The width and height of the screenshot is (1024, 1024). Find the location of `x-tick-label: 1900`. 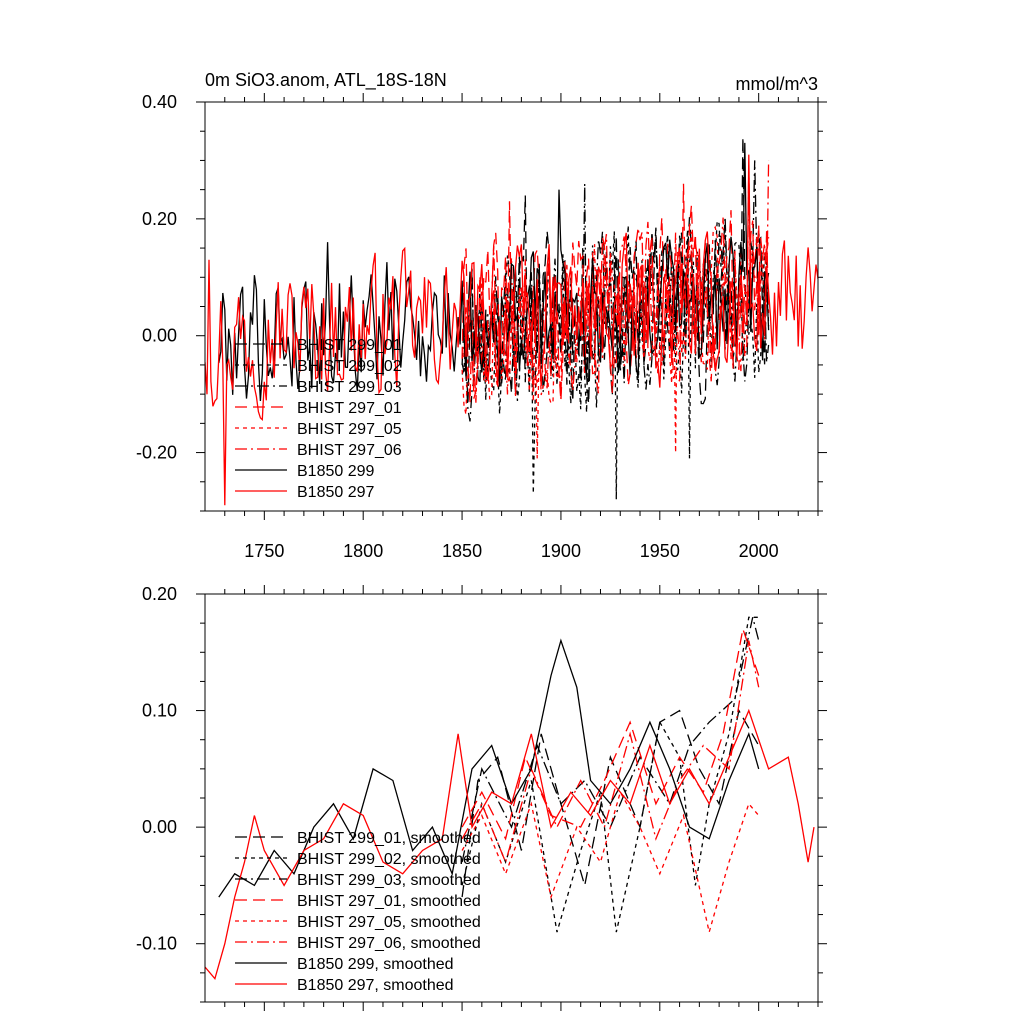

x-tick-label: 1900 is located at coordinates (561, 551).